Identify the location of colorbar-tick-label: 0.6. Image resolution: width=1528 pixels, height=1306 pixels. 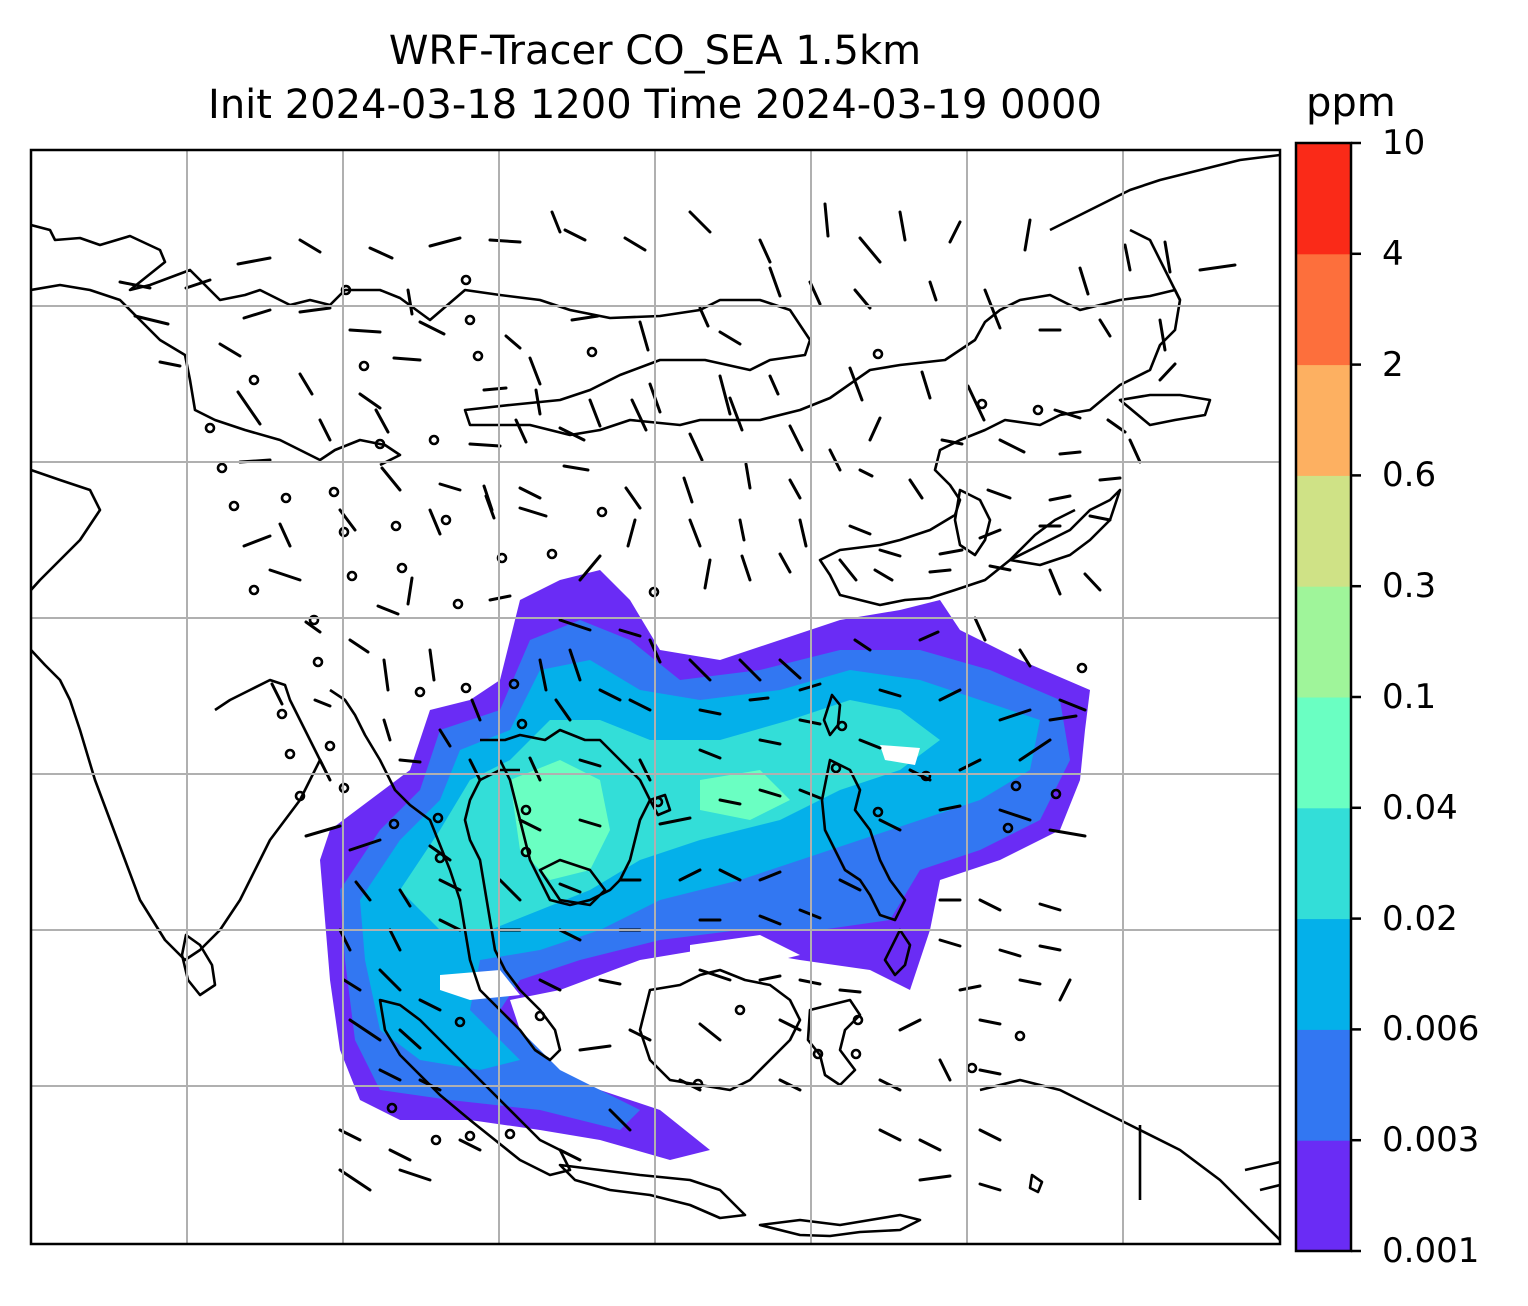
(1409, 475).